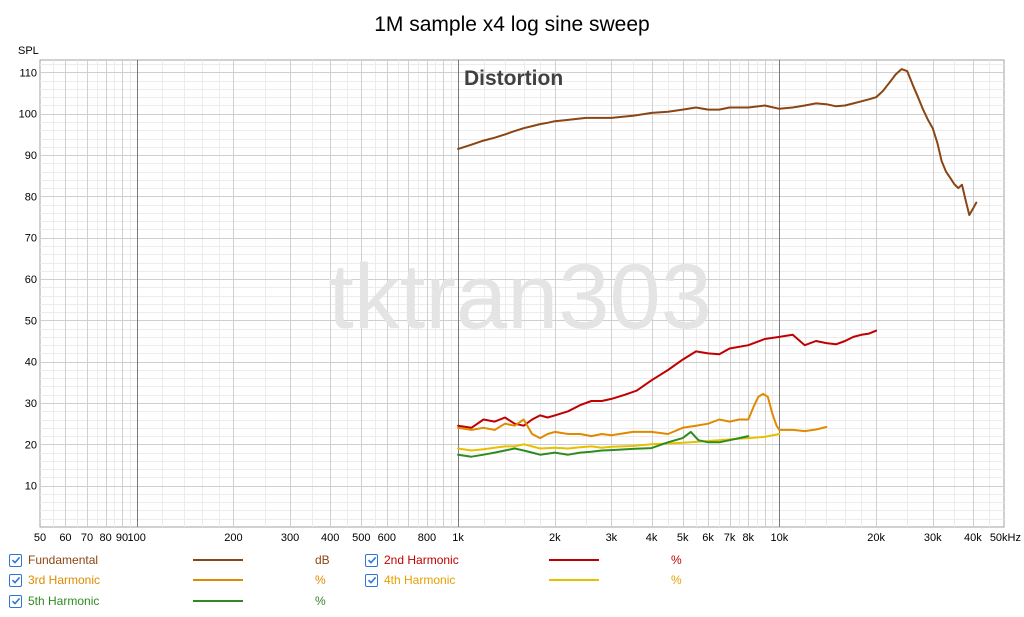  Describe the element at coordinates (105, 538) in the screenshot. I see `x-tick-label: 80` at that location.